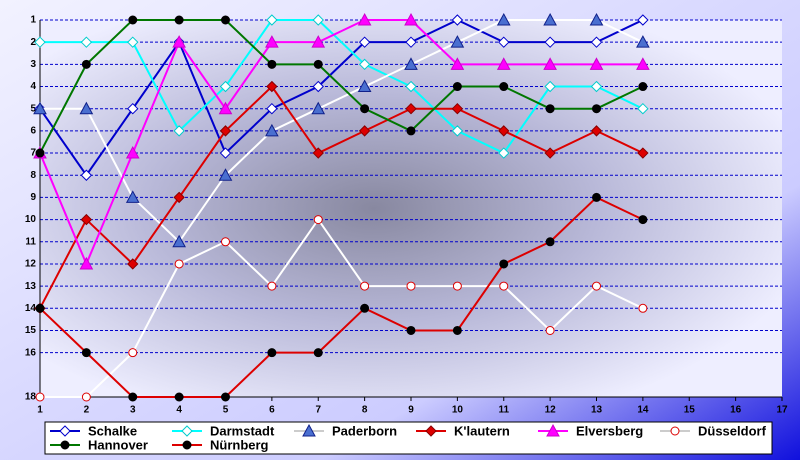 Image resolution: width=800 pixels, height=460 pixels. Describe the element at coordinates (609, 430) in the screenshot. I see `legend-label: Elversberg` at that location.